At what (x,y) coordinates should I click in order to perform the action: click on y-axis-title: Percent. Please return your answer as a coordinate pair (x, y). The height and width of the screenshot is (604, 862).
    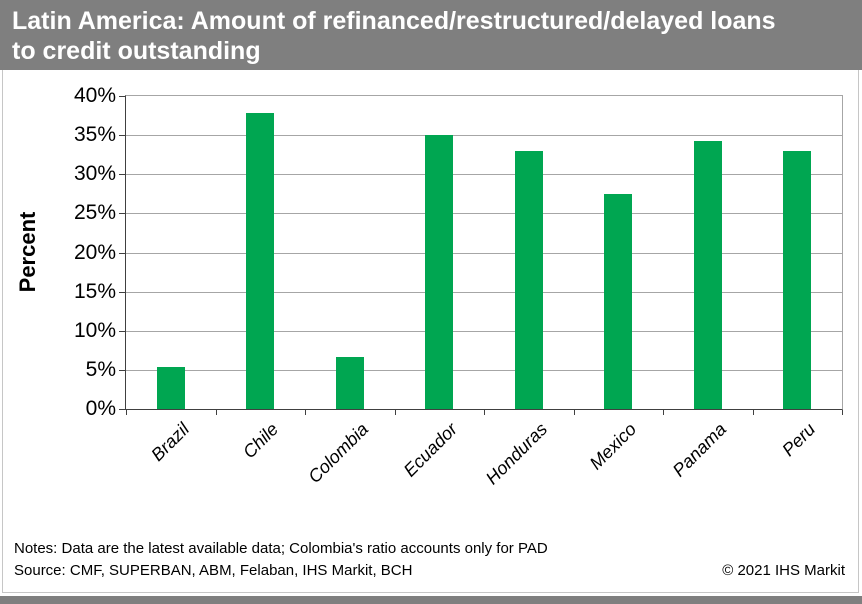
    Looking at the image, I should click on (27, 252).